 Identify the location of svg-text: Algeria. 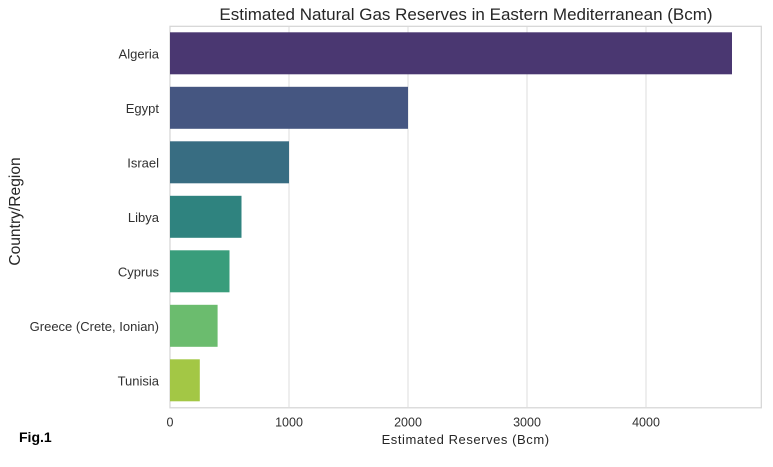
(139, 54).